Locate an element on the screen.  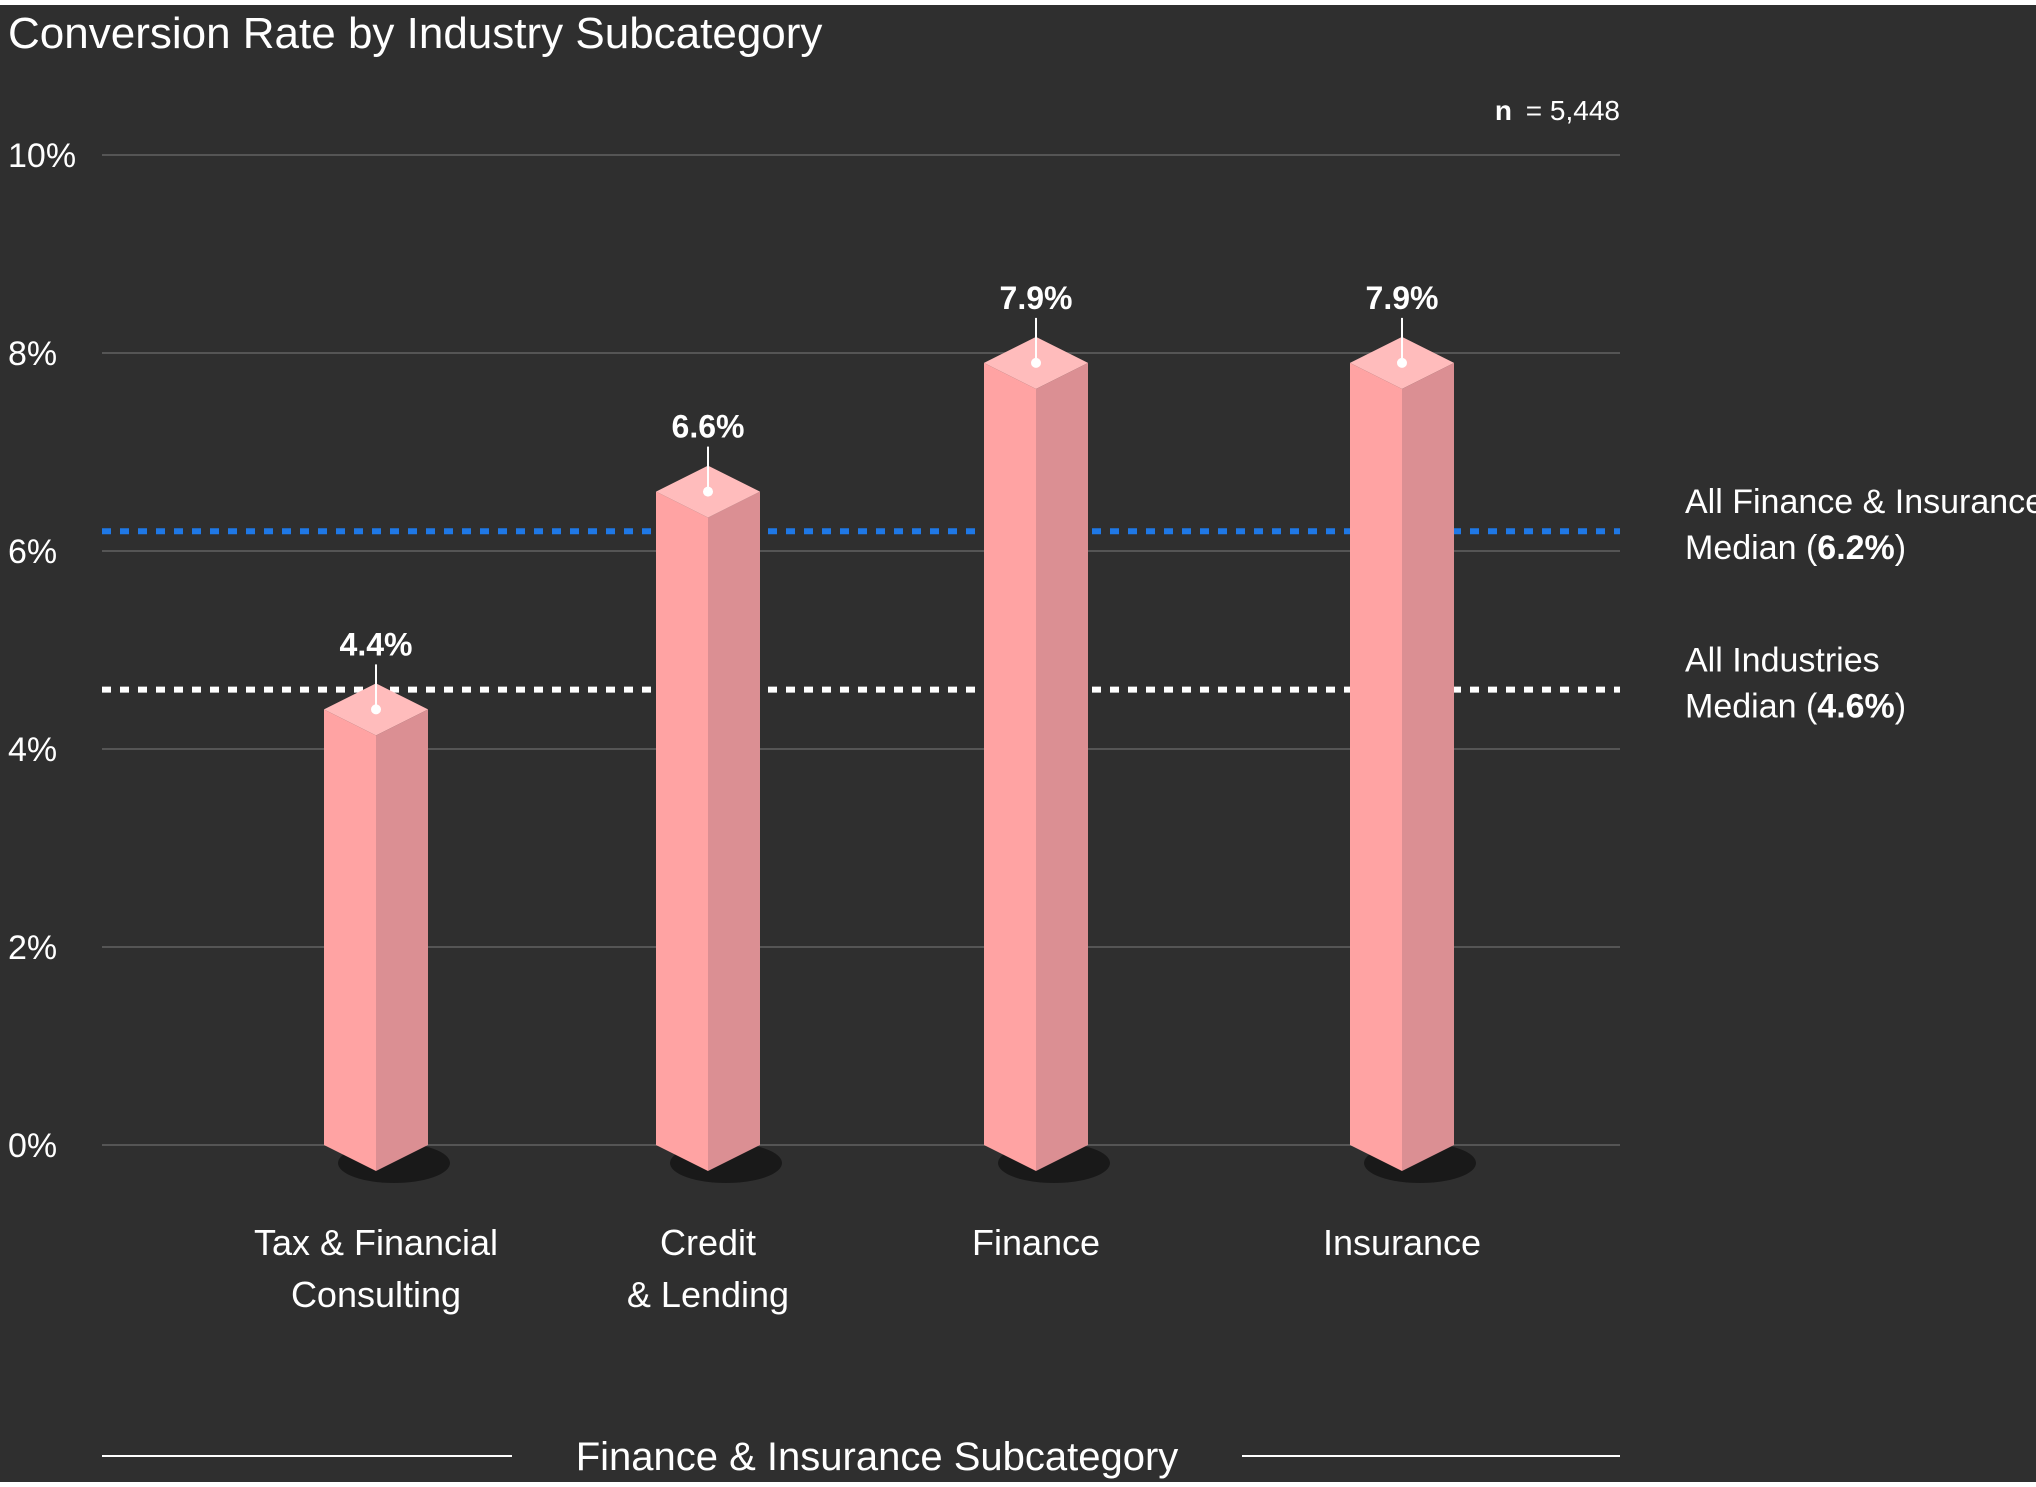
y-tick-label: 8% is located at coordinates (32, 354).